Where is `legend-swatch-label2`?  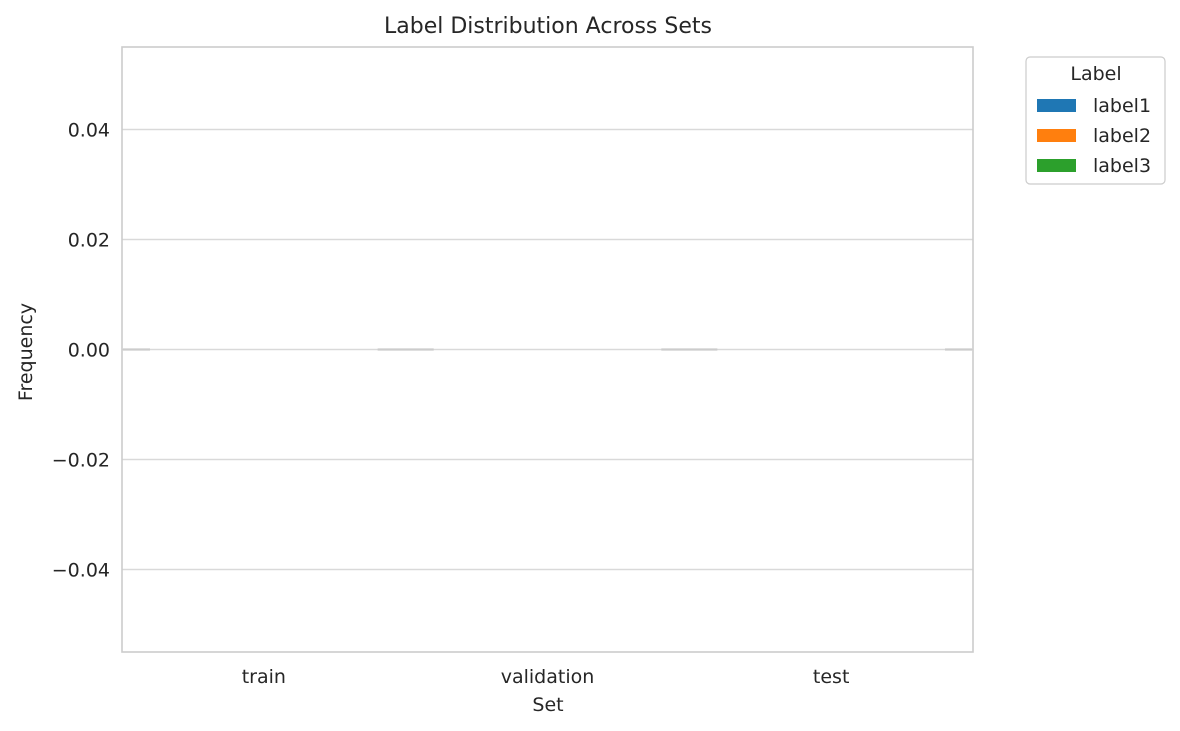
legend-swatch-label2 is located at coordinates (1056, 135).